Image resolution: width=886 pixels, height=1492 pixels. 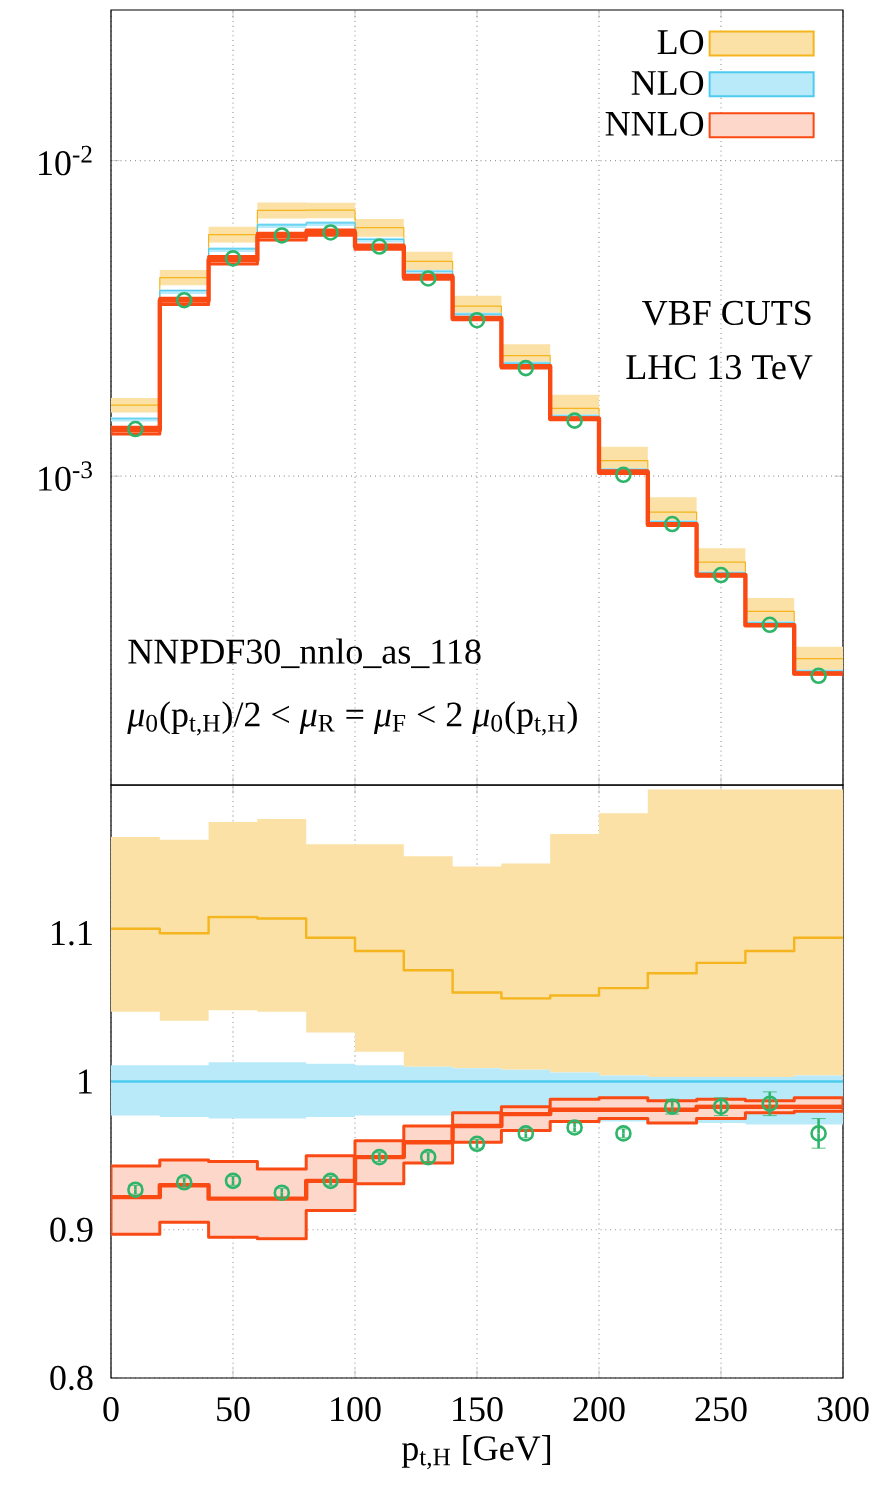 What do you see at coordinates (680, 42) in the screenshot?
I see `legend-label: LO` at bounding box center [680, 42].